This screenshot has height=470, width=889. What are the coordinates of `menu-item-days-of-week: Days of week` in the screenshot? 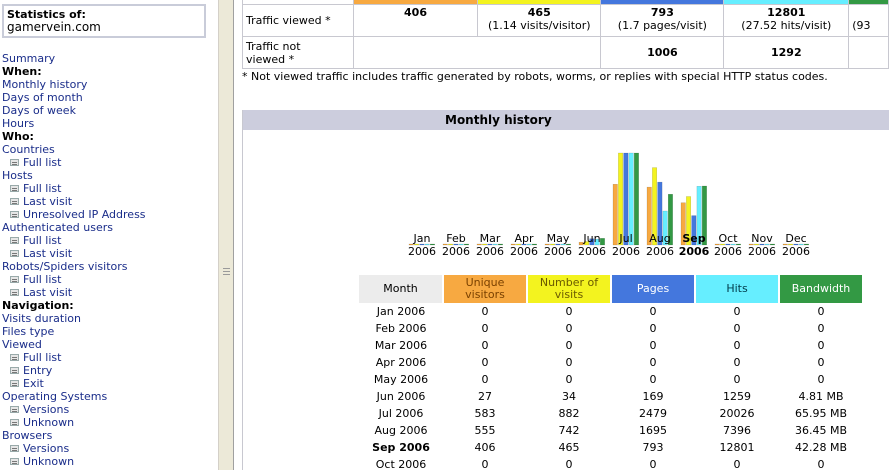 It's located at (109, 110).